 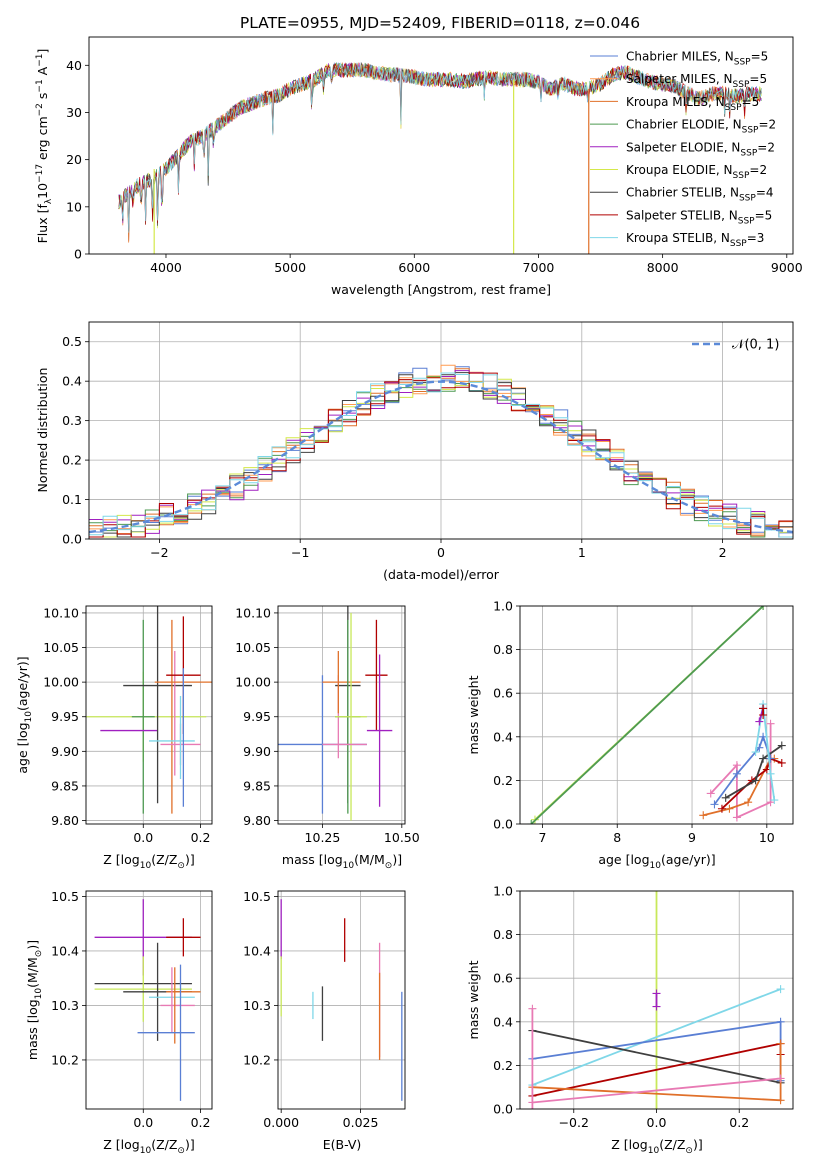 What do you see at coordinates (257, 716) in the screenshot?
I see `y-tick-label: 9.95` at bounding box center [257, 716].